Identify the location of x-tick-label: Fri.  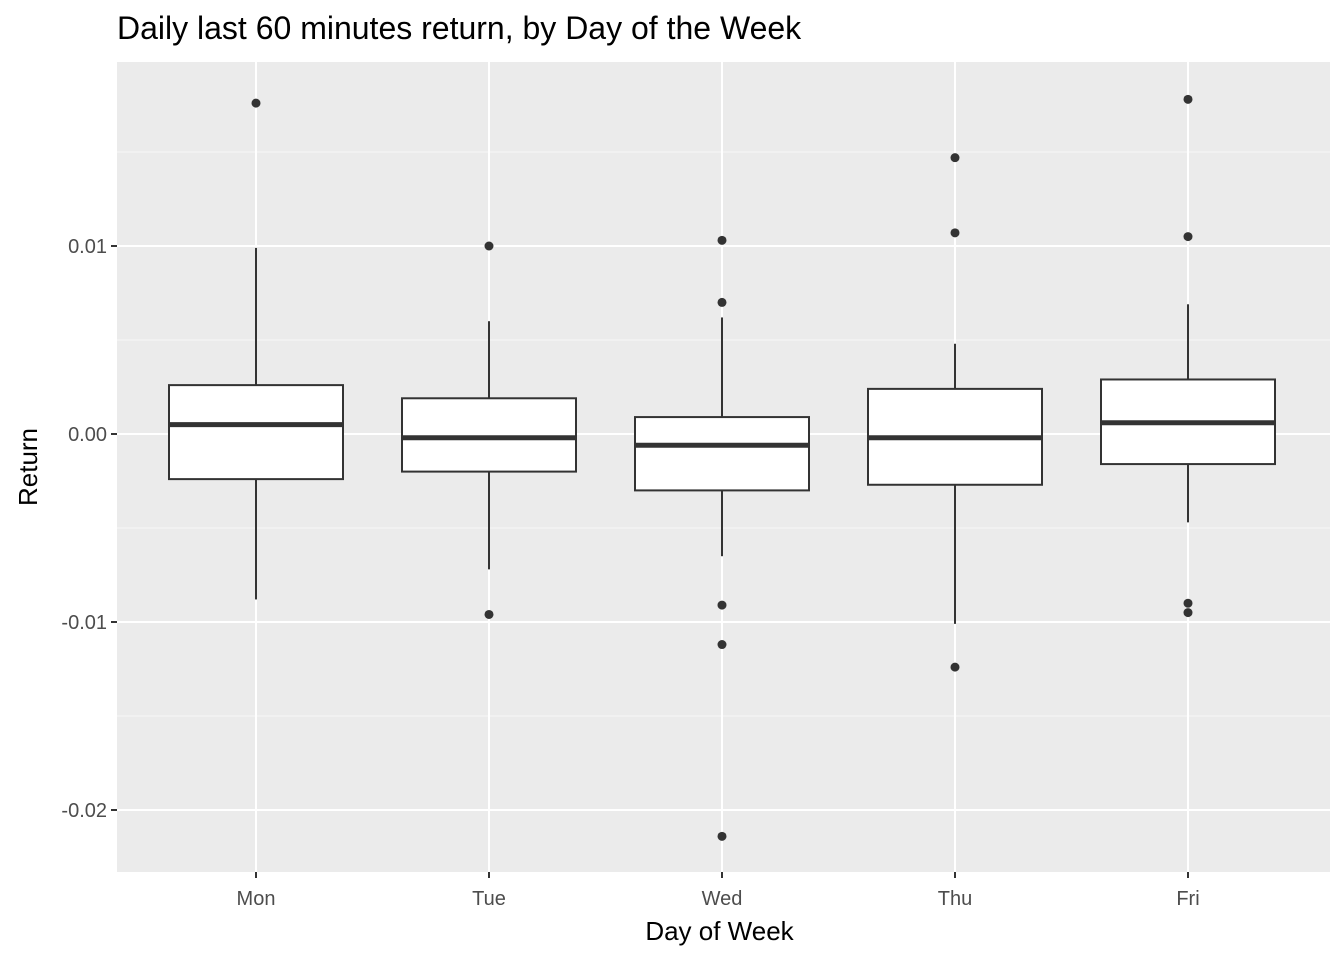
(1187, 899).